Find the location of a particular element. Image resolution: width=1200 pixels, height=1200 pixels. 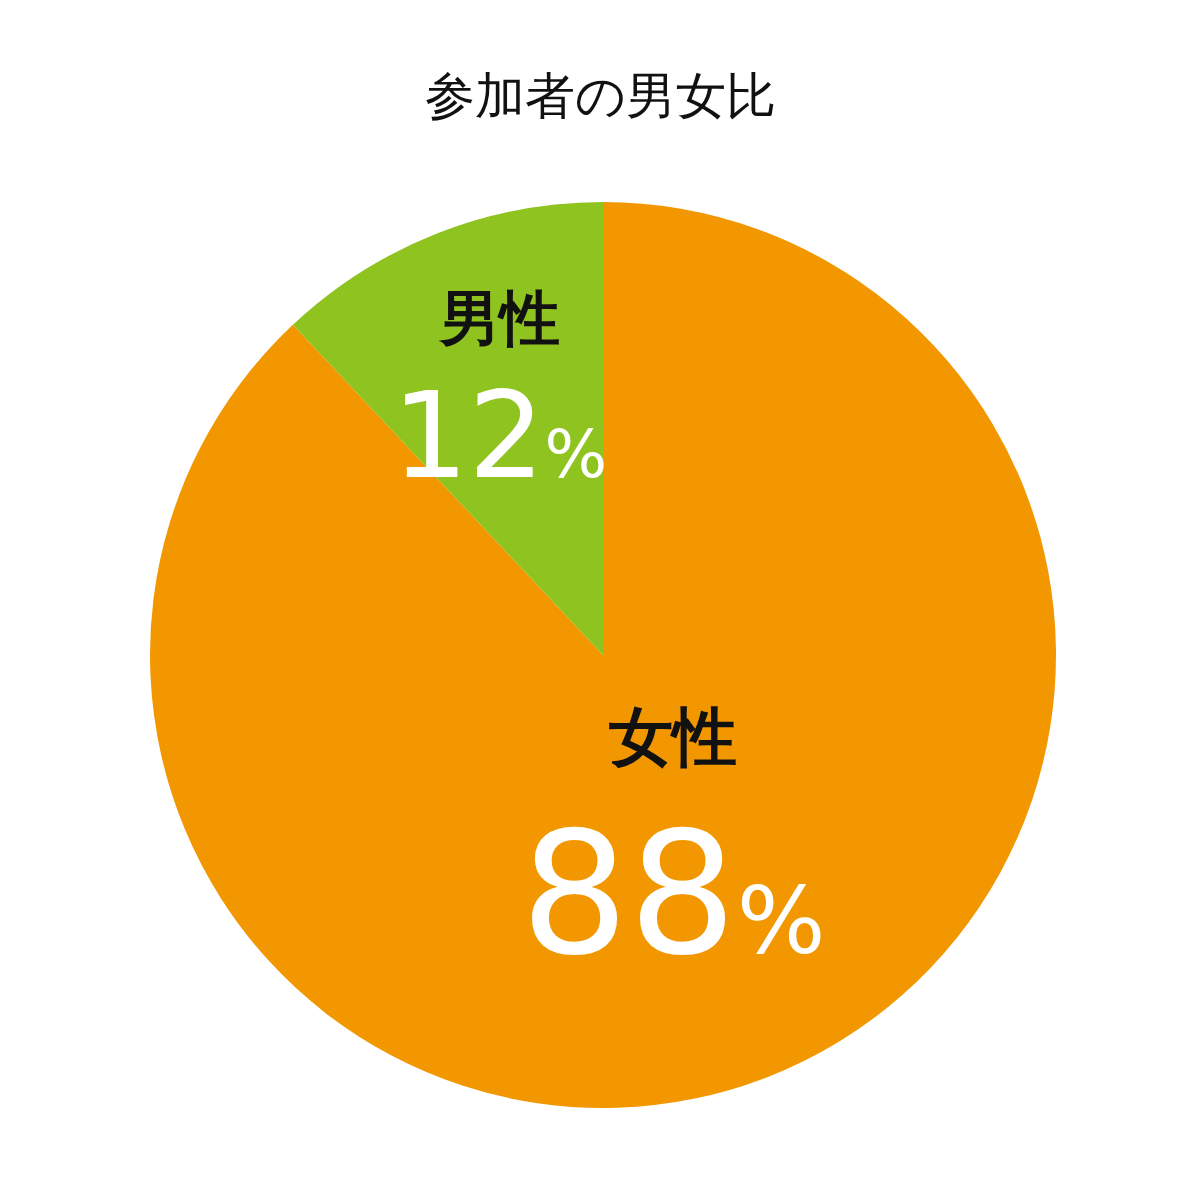

slice-label: 女性 is located at coordinates (673, 736).